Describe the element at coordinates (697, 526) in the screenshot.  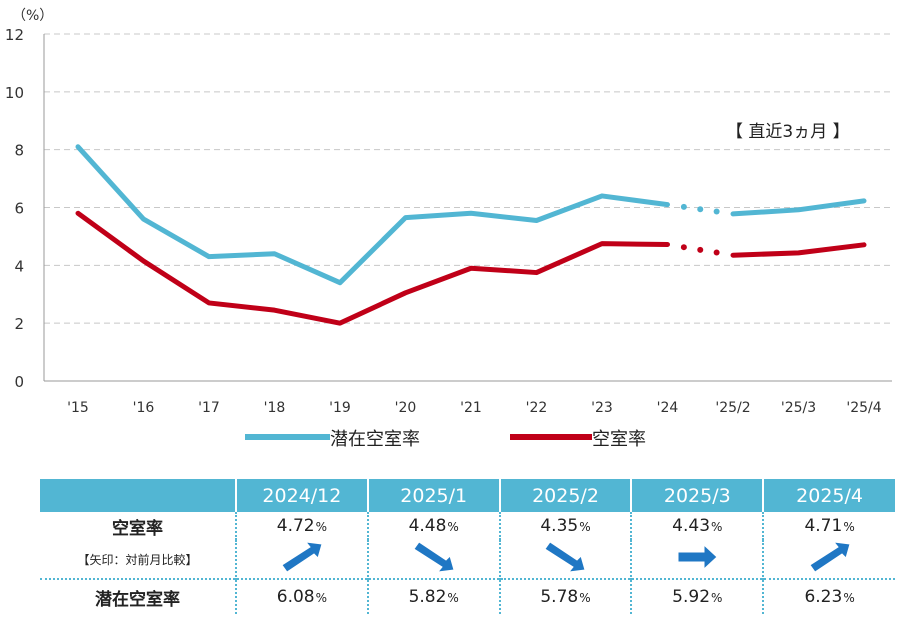
I see `vacancy-cell: 4.43%` at that location.